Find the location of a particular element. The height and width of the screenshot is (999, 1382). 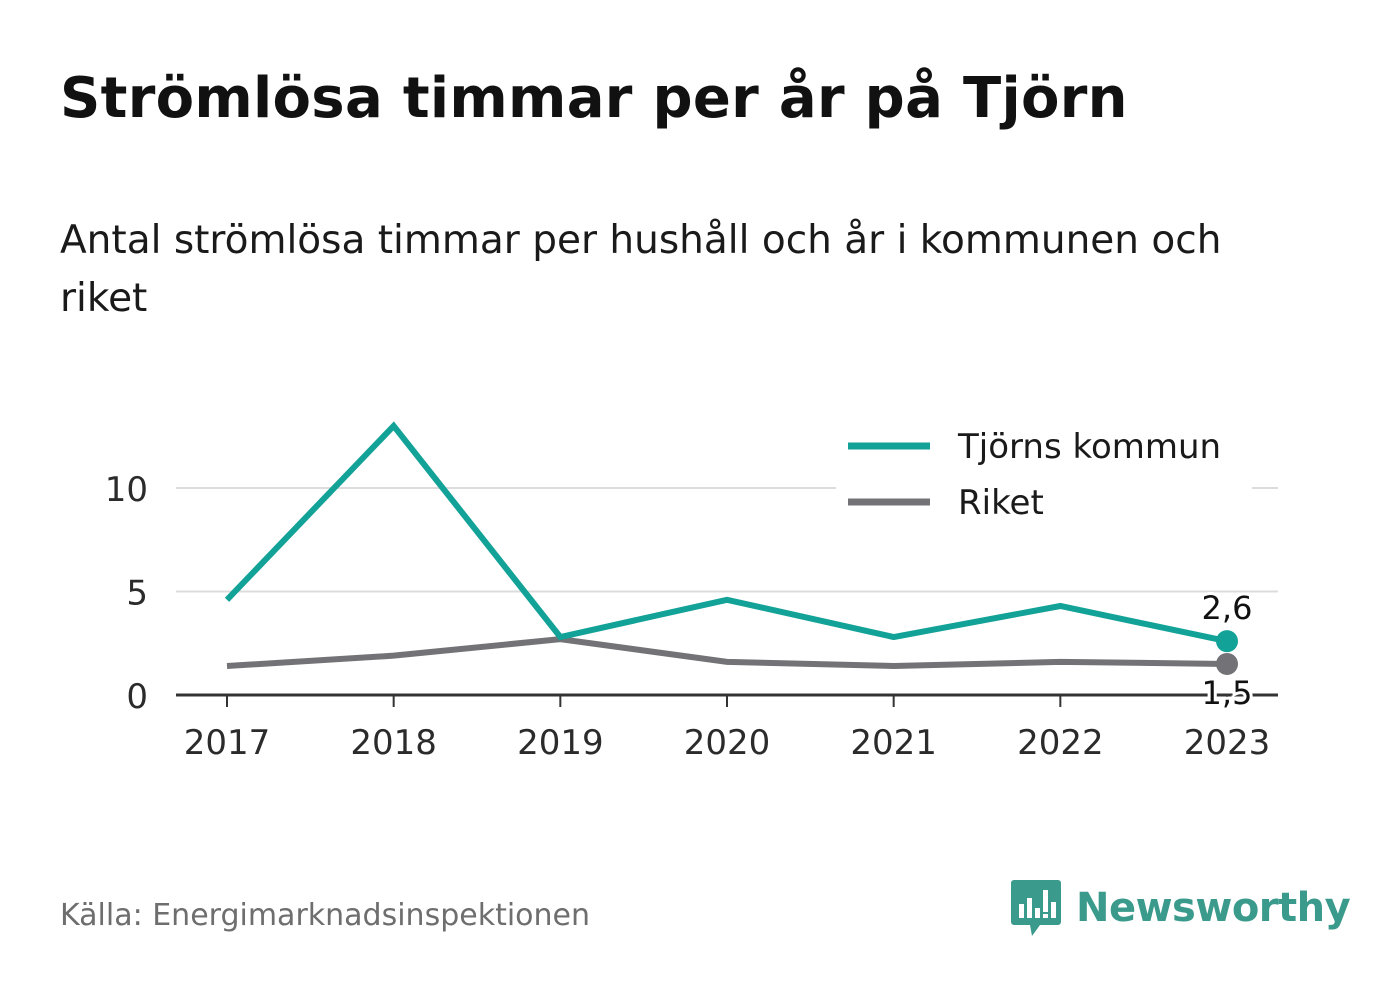

end-value-label: 2,6 is located at coordinates (1227, 608).